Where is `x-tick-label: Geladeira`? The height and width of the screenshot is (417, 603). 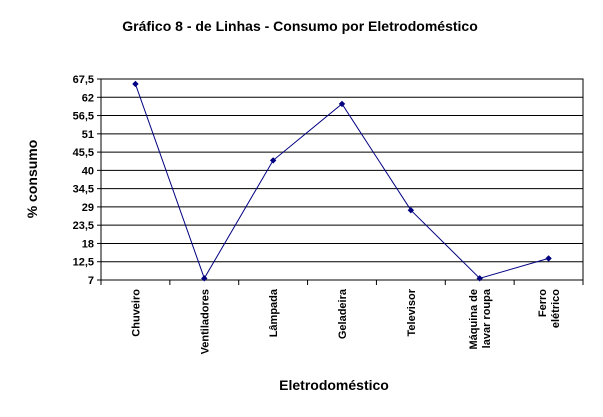 x-tick-label: Geladeira is located at coordinates (343, 313).